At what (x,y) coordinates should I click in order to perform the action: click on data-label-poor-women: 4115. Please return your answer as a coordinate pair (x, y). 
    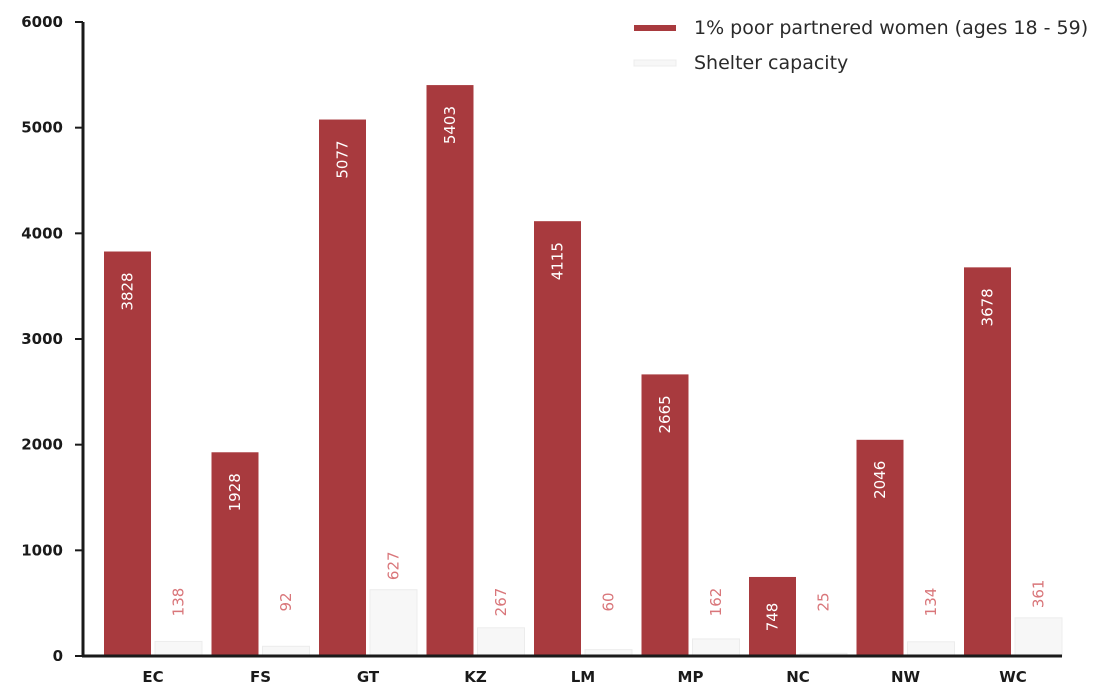
    Looking at the image, I should click on (558, 261).